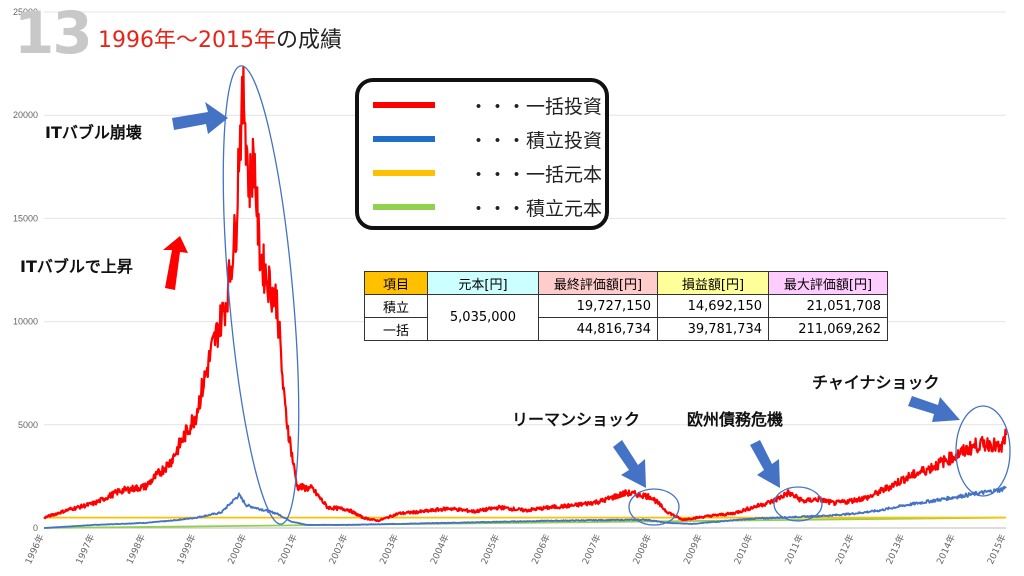 This screenshot has height=576, width=1024. I want to click on annotation-it-rise: ITバブルで上昇, so click(76, 266).